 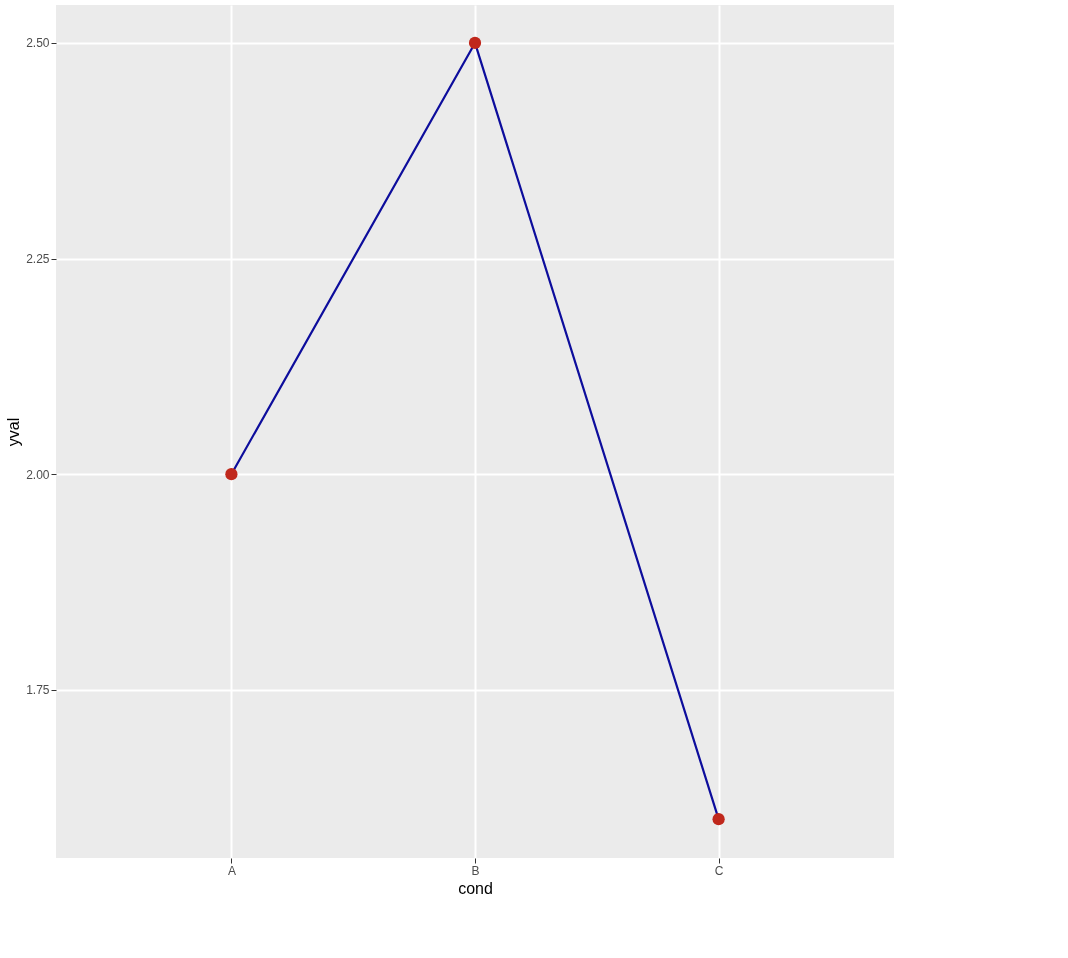 What do you see at coordinates (475, 888) in the screenshot?
I see `x-axis-title: cond` at bounding box center [475, 888].